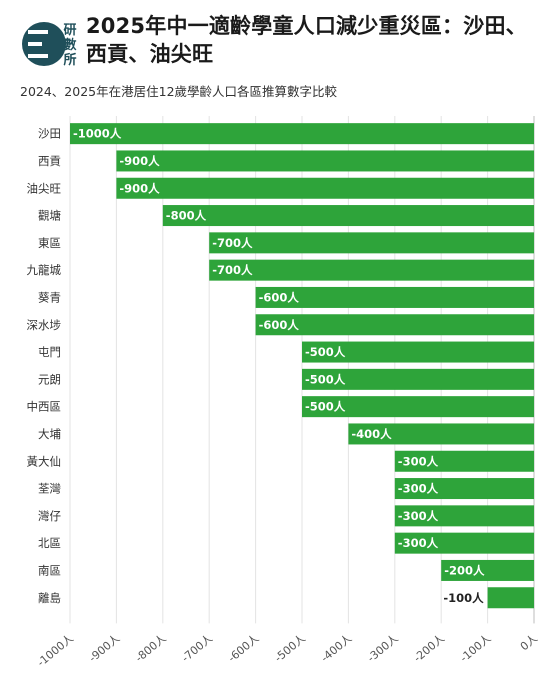 This screenshot has width=548, height=675. Describe the element at coordinates (49, 297) in the screenshot. I see `category-label: 葵青` at that location.